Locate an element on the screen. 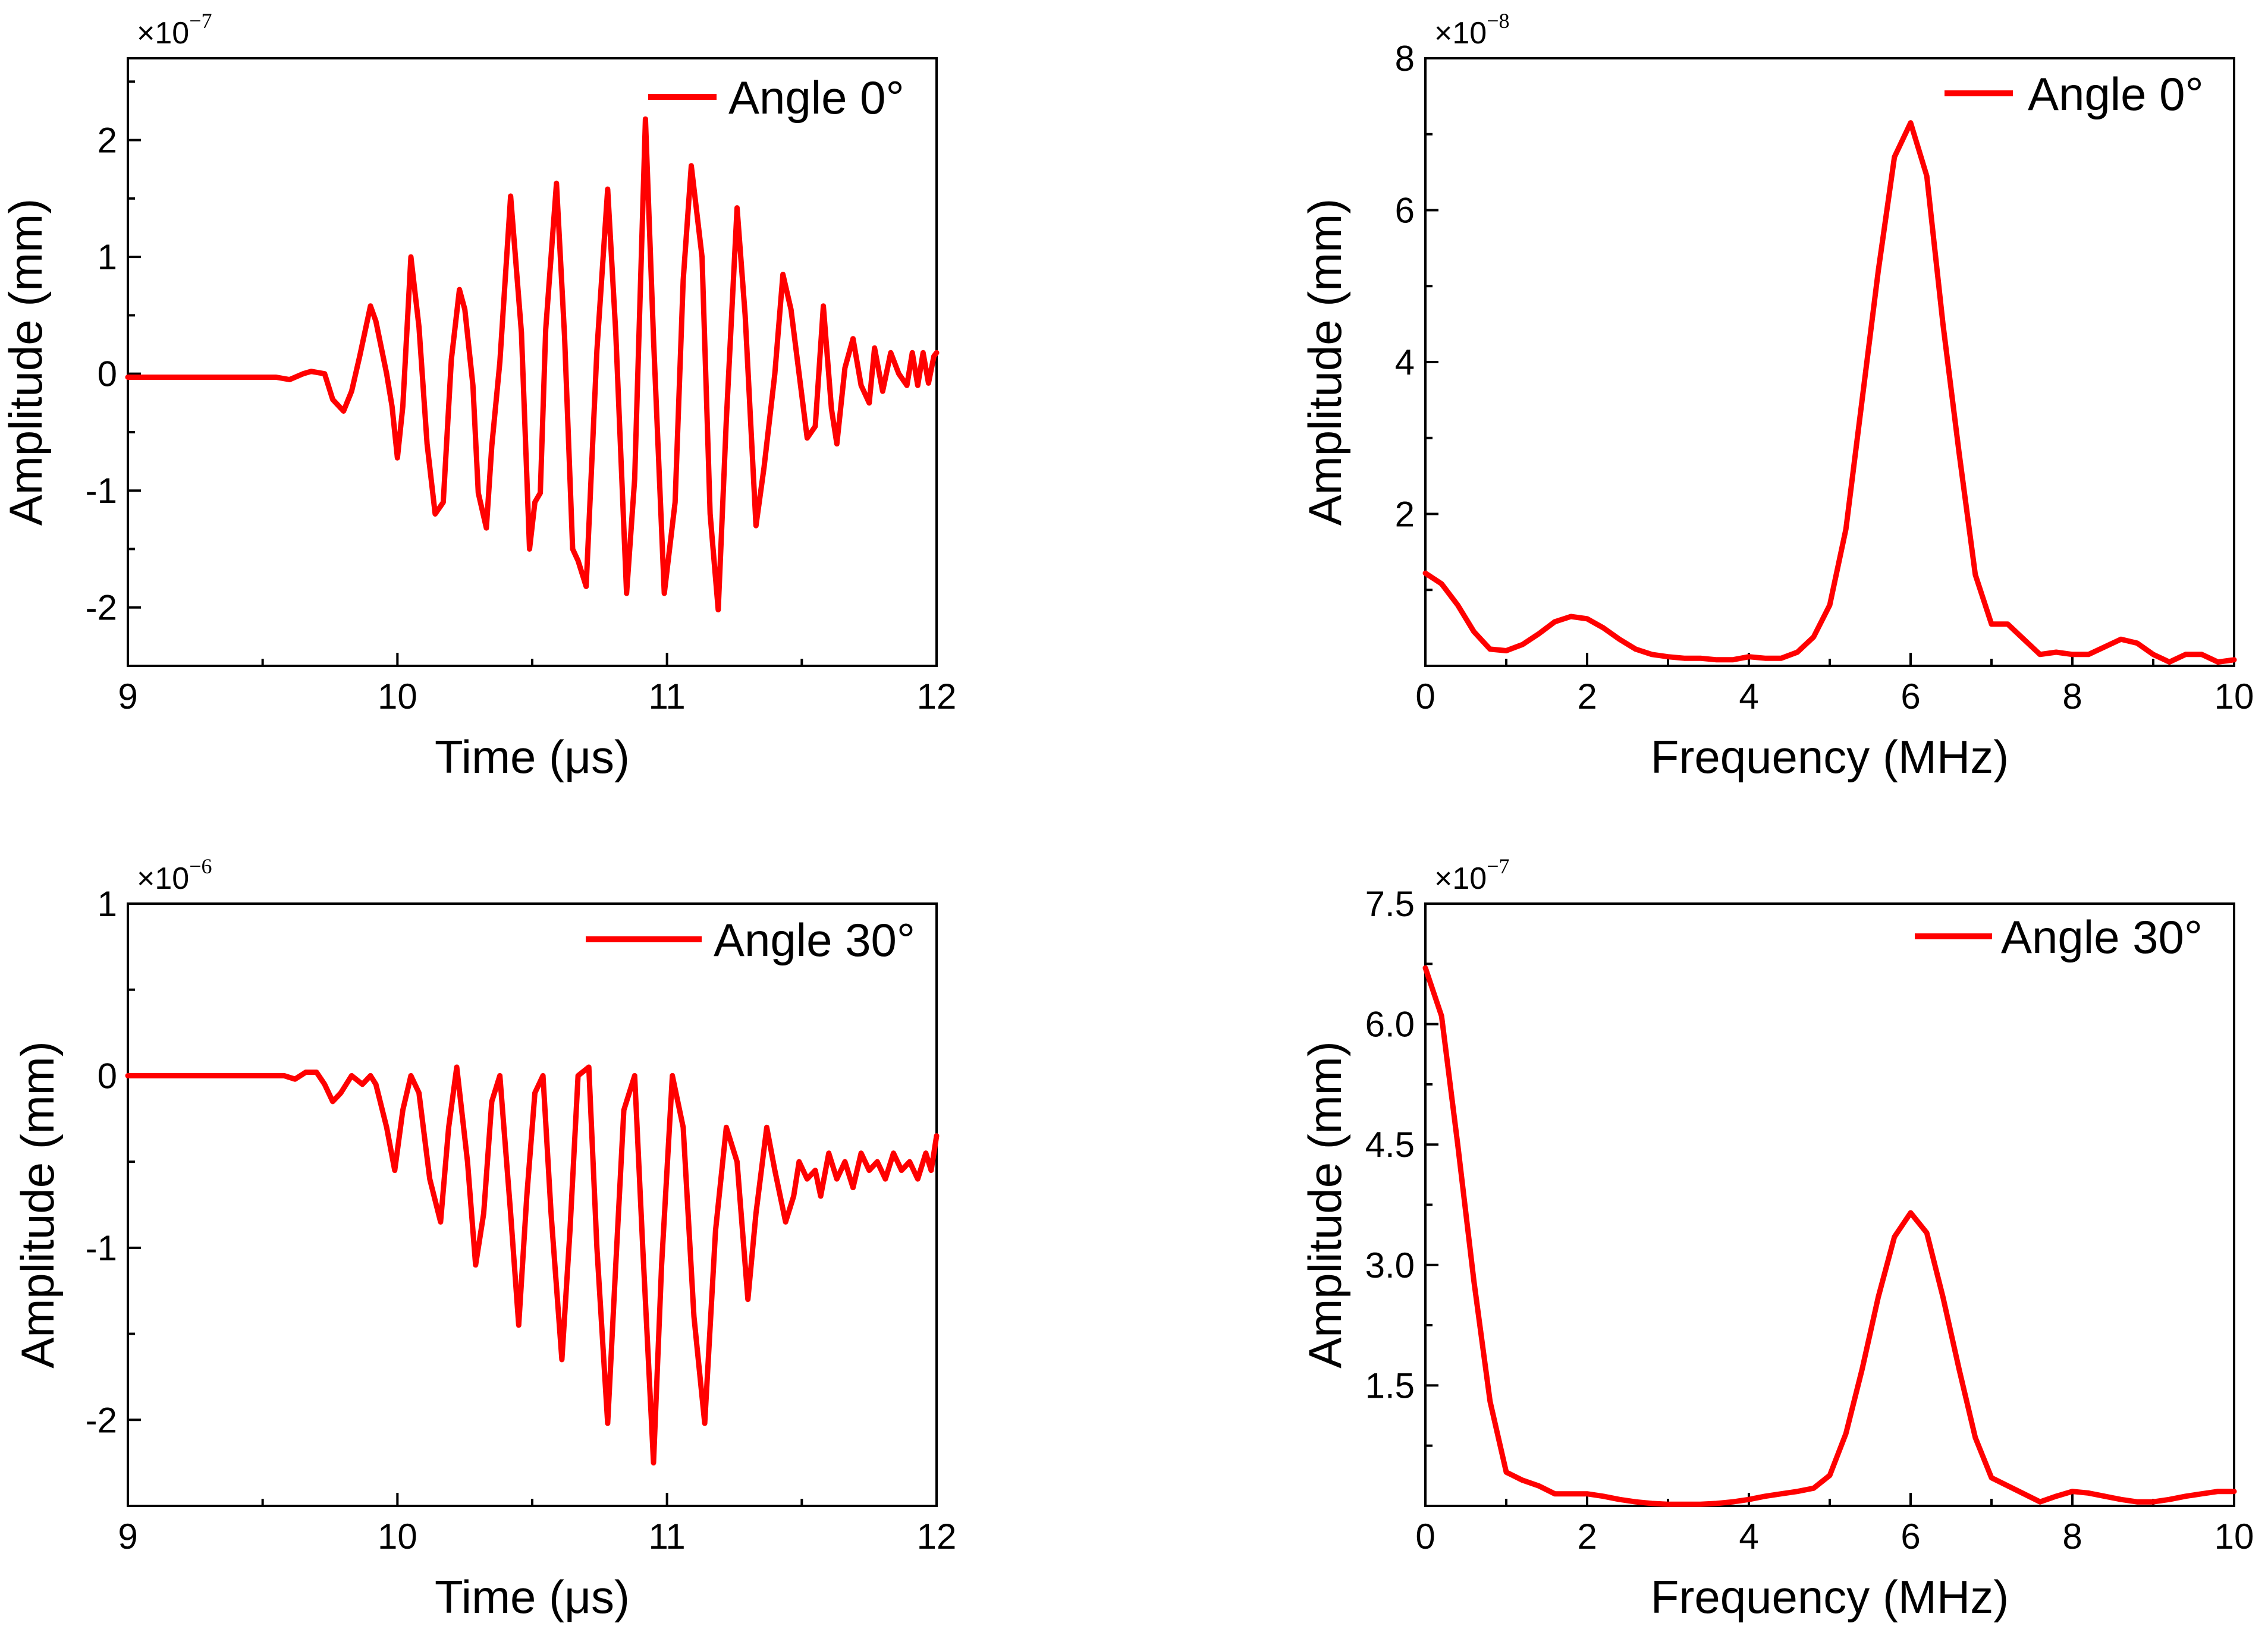 Image resolution: width=2268 pixels, height=1645 pixels. y-tick-label: 6.0 is located at coordinates (1390, 1025).